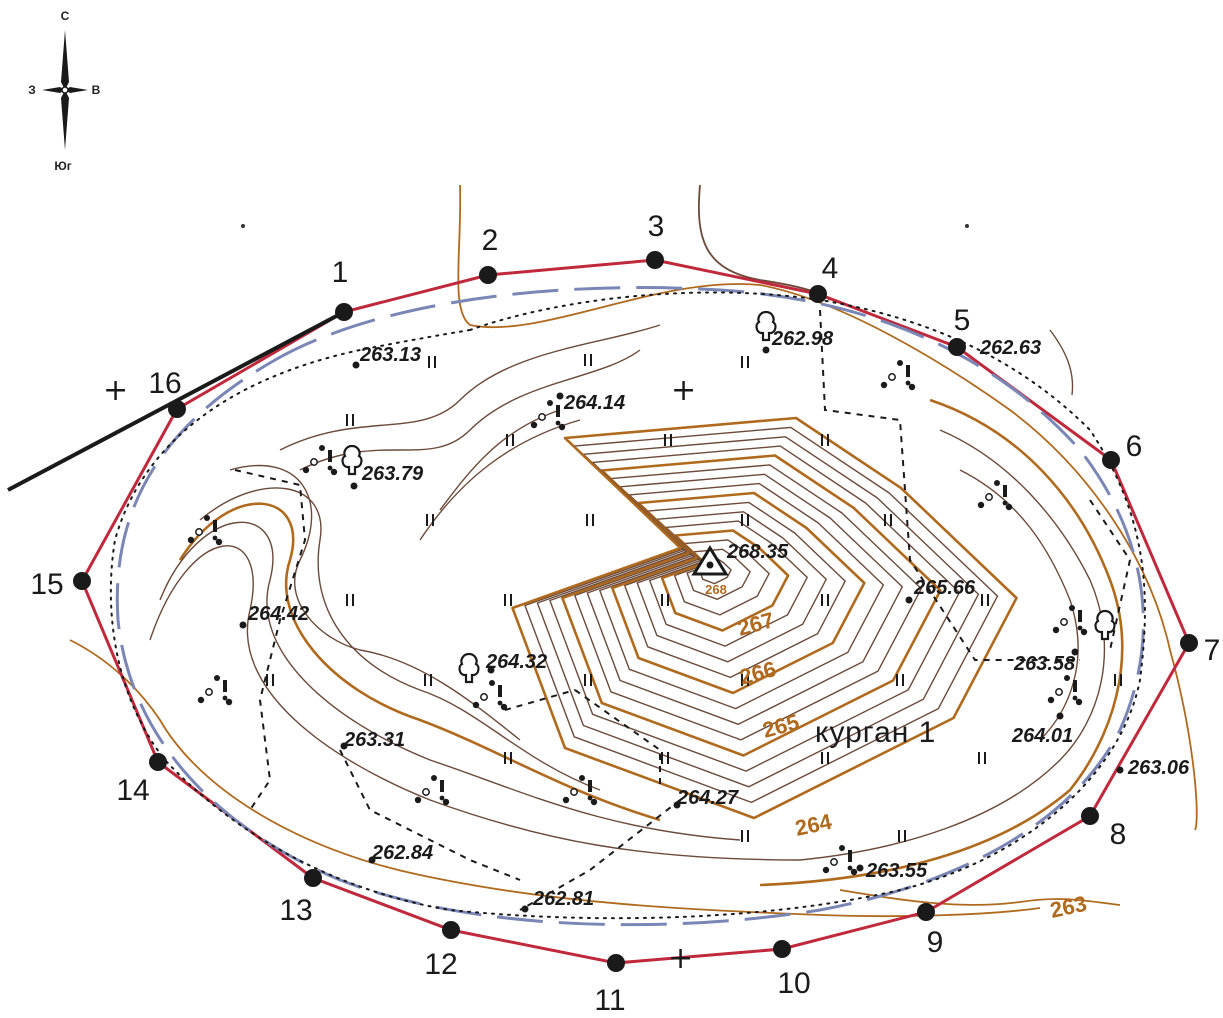 The height and width of the screenshot is (1018, 1223). What do you see at coordinates (1042, 736) in the screenshot?
I see `svg-text: 264.01` at bounding box center [1042, 736].